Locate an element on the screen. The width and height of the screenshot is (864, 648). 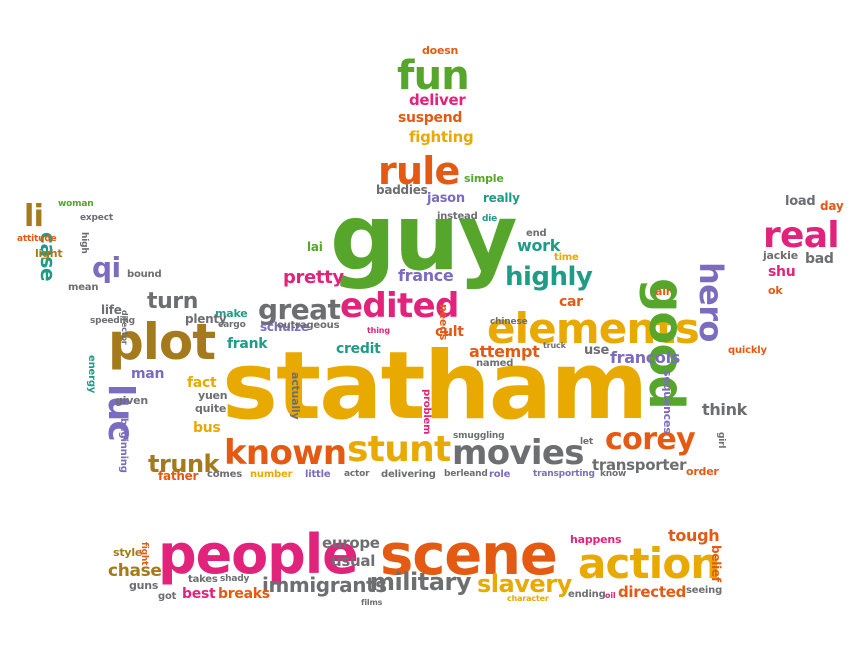
cloud-word: work is located at coordinates (539, 245).